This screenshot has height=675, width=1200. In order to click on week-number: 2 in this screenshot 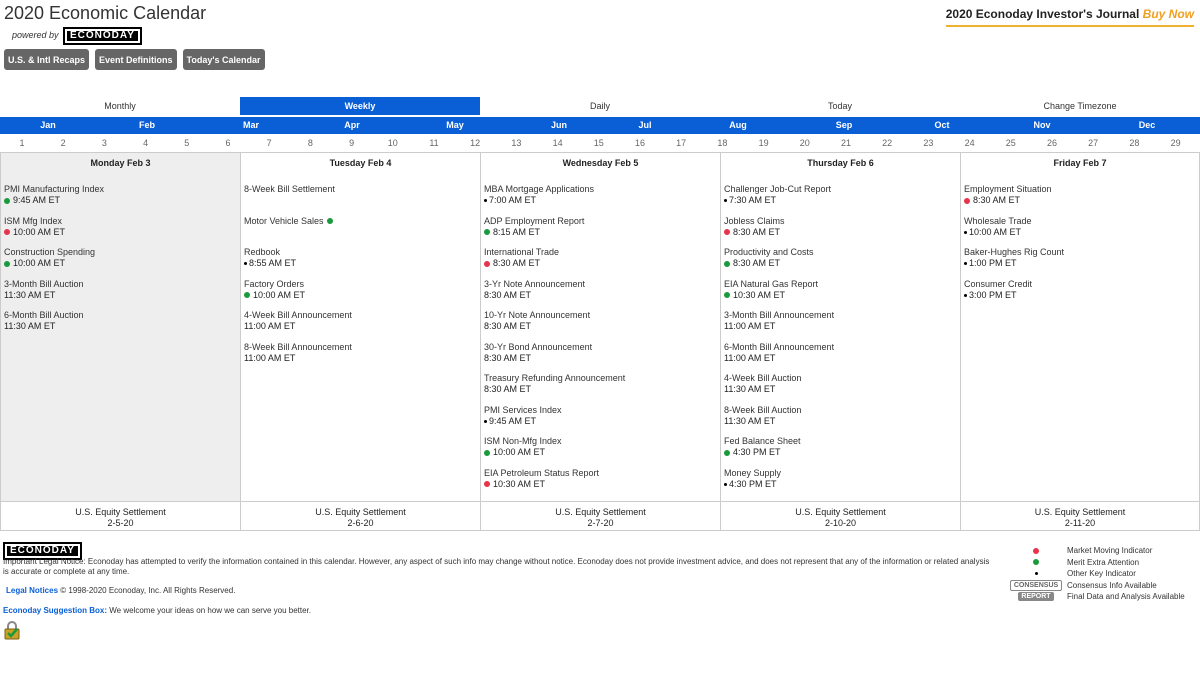, I will do `click(63, 143)`.